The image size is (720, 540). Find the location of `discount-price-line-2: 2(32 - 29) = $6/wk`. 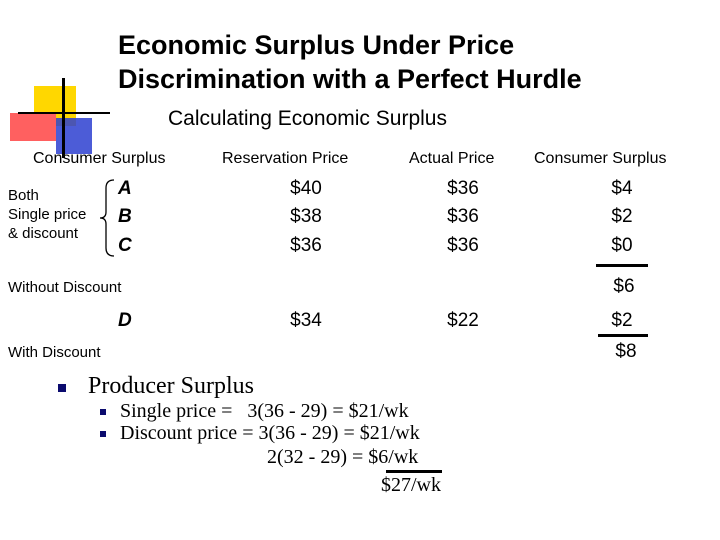

discount-price-line-2: 2(32 - 29) = $6/wk is located at coordinates (343, 457).